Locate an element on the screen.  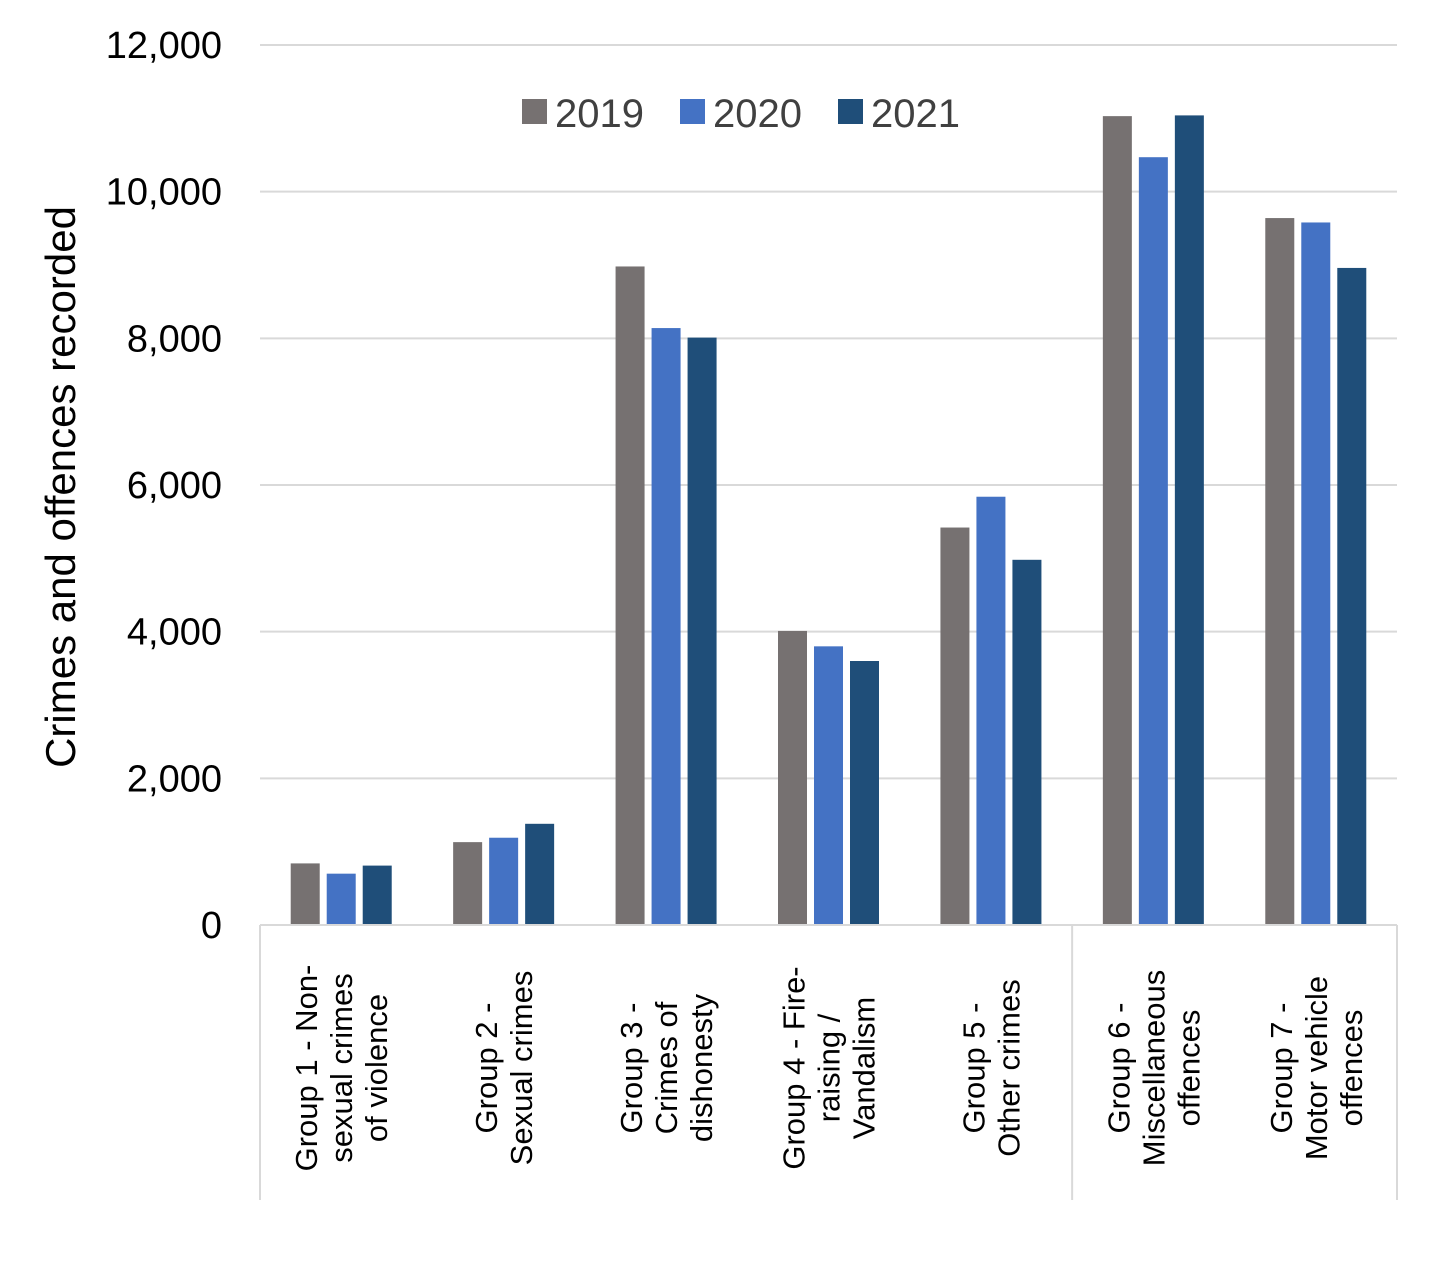
category-label: Other crimes is located at coordinates (1008, 1067).